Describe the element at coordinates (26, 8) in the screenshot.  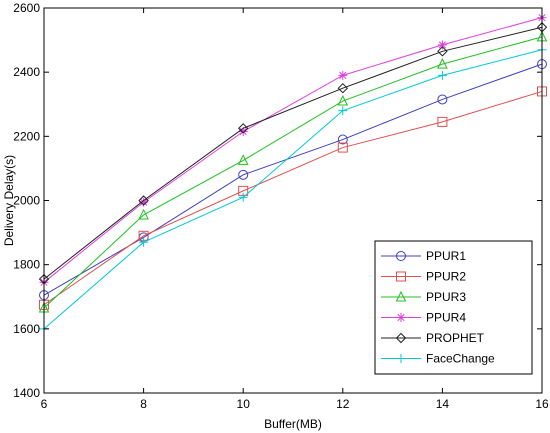
I see `y-tick-label: 2600` at that location.